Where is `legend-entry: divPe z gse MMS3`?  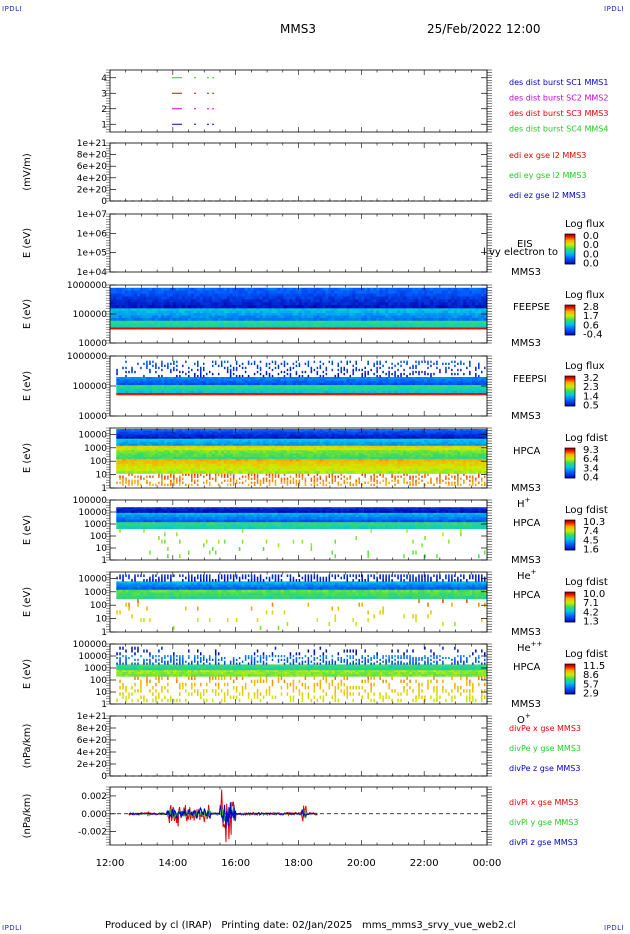
legend-entry: divPe z gse MMS3 is located at coordinates (544, 768).